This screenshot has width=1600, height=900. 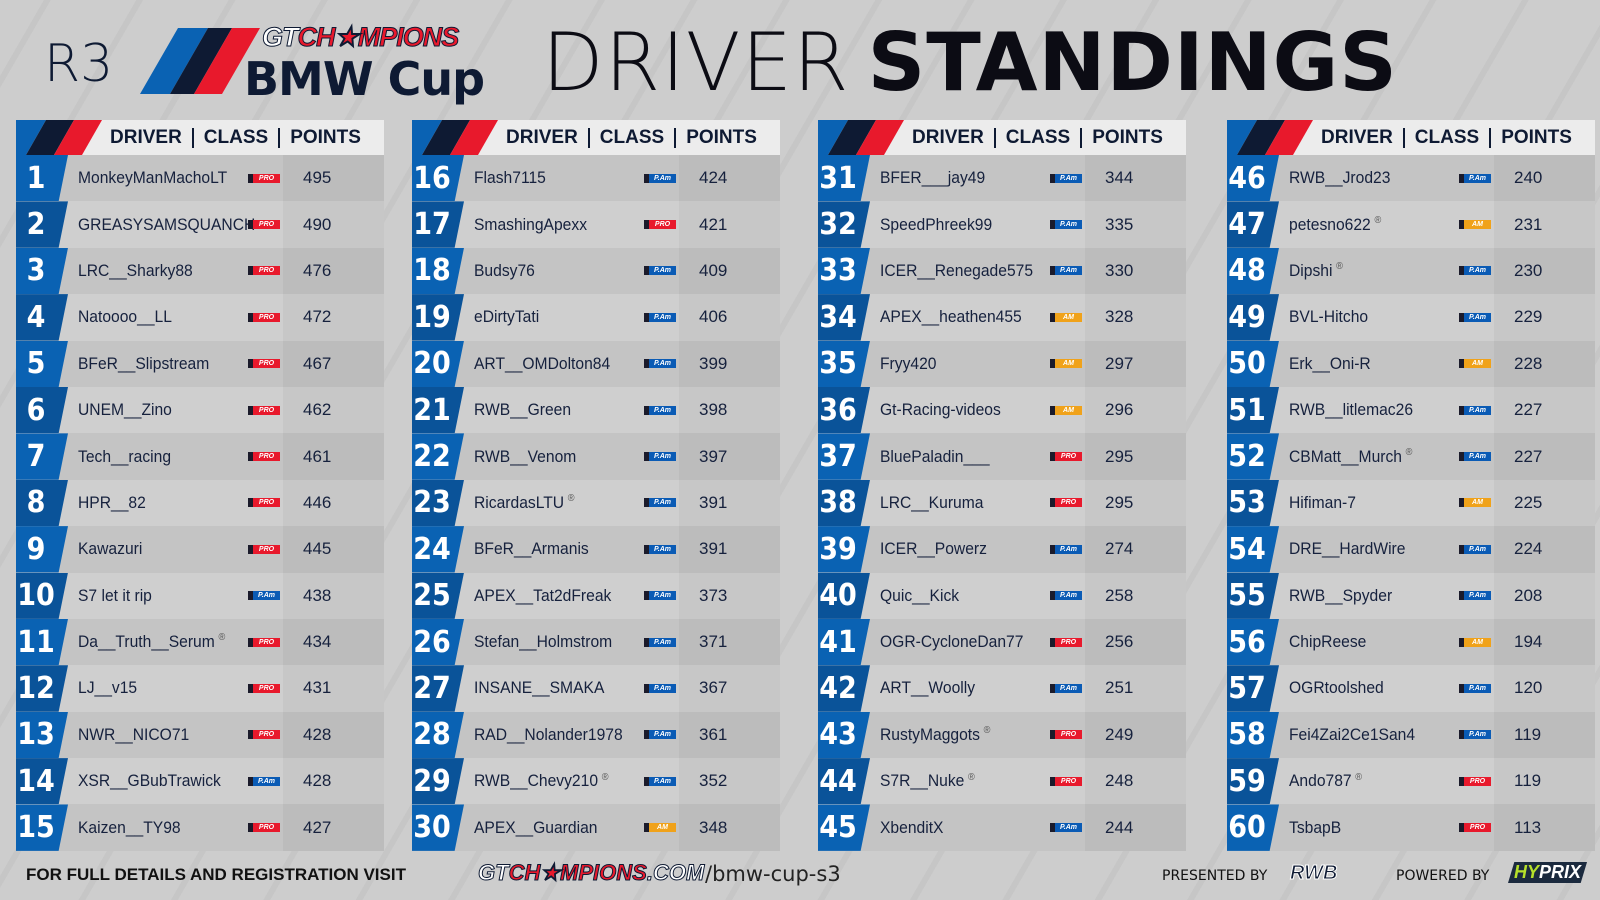 What do you see at coordinates (940, 410) in the screenshot?
I see `driver-name-text: Gt-Racing-videos` at bounding box center [940, 410].